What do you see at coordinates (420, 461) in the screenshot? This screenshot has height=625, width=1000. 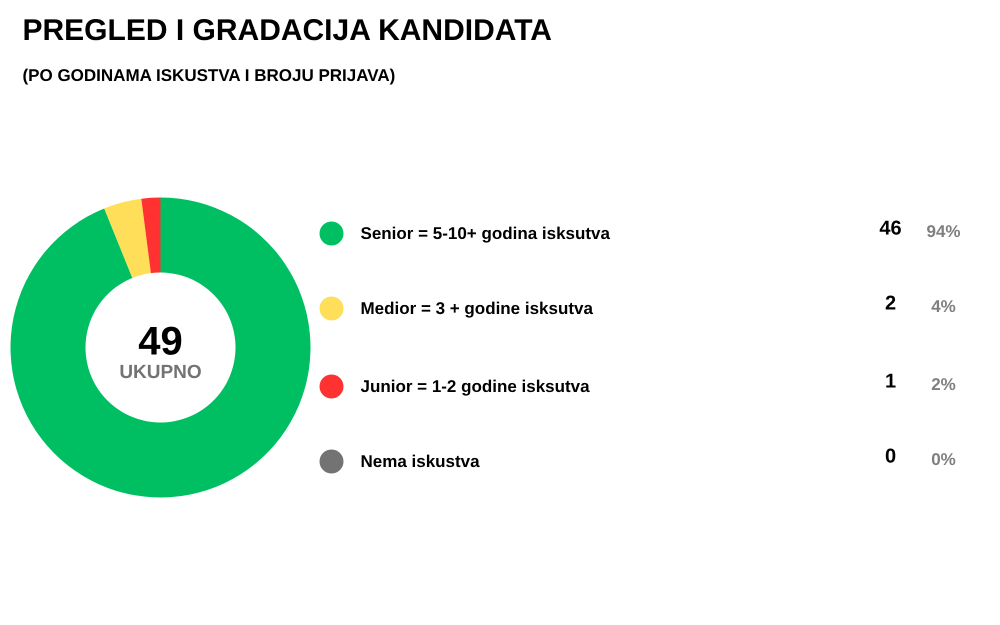 I see `legend-label: Nema iskustva` at bounding box center [420, 461].